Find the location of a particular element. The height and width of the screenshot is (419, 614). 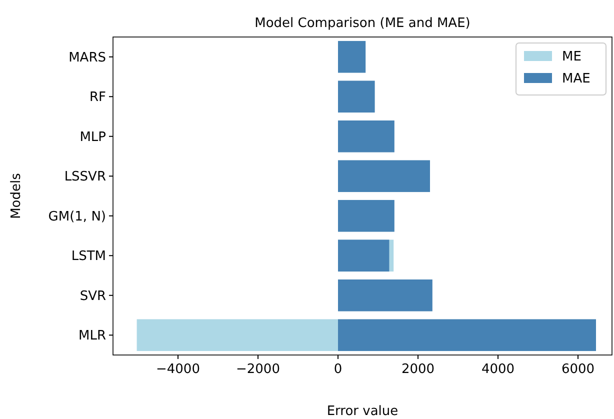

x-tick-label: 2000 is located at coordinates (418, 369).